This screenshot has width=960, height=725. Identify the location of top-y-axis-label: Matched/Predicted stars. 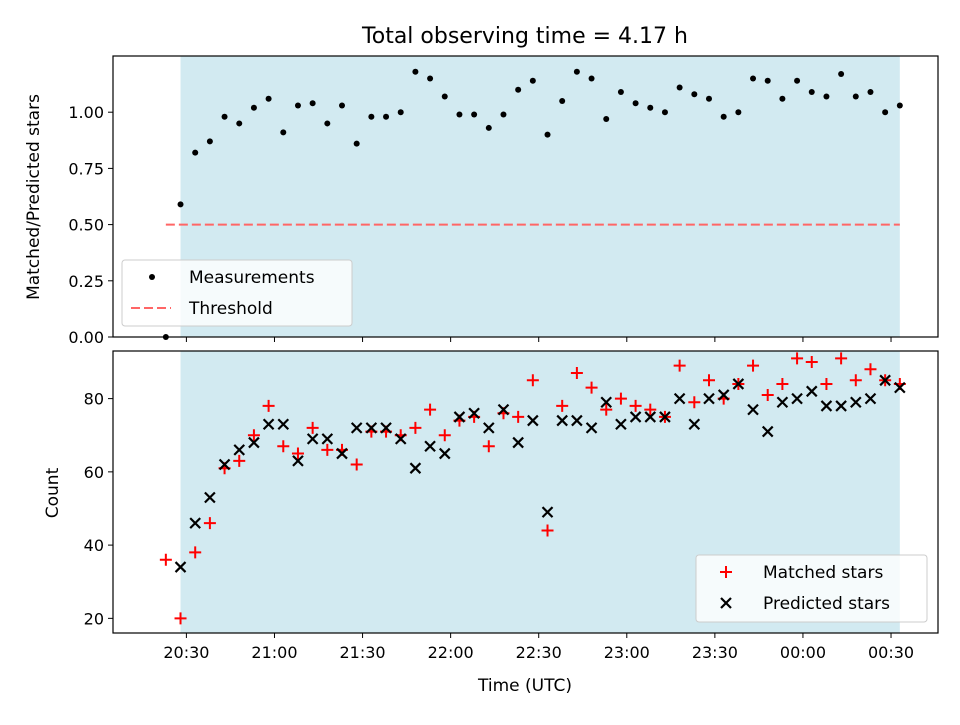
(34, 197).